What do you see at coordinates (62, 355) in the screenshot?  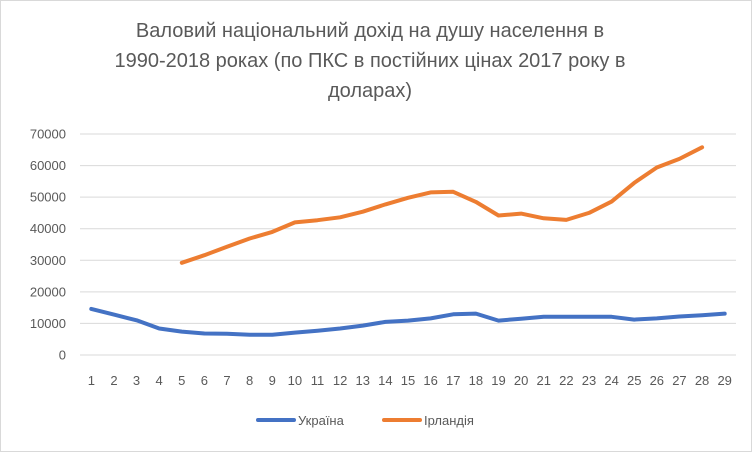 I see `y-tick-label: 0` at bounding box center [62, 355].